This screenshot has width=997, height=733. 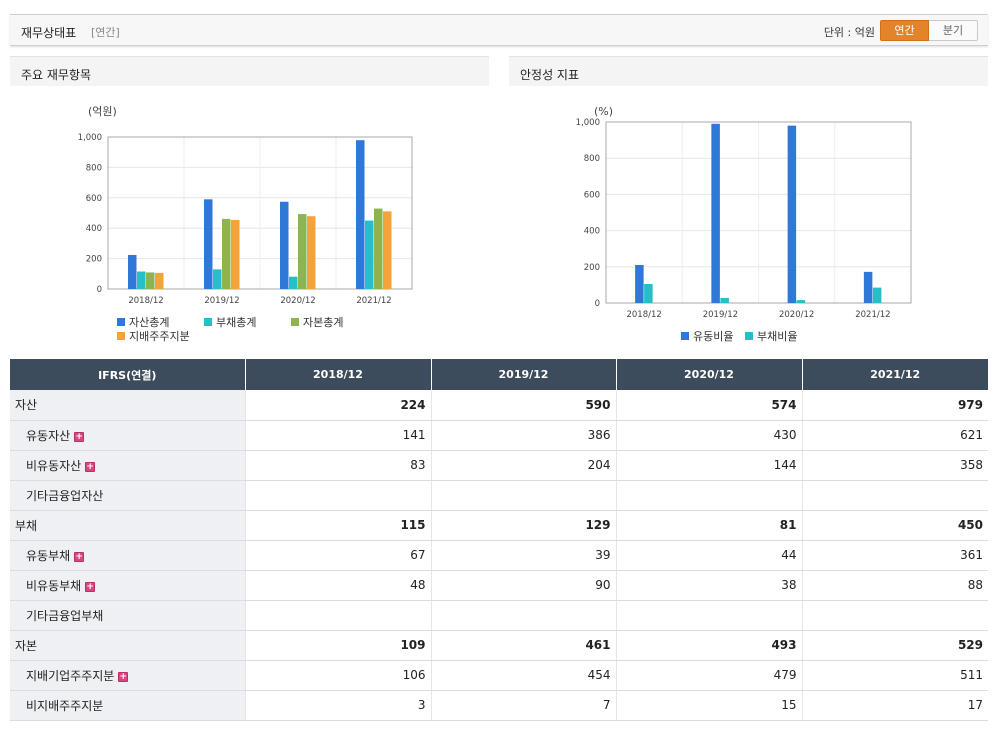 I want to click on value-cell: 38, so click(x=708, y=585).